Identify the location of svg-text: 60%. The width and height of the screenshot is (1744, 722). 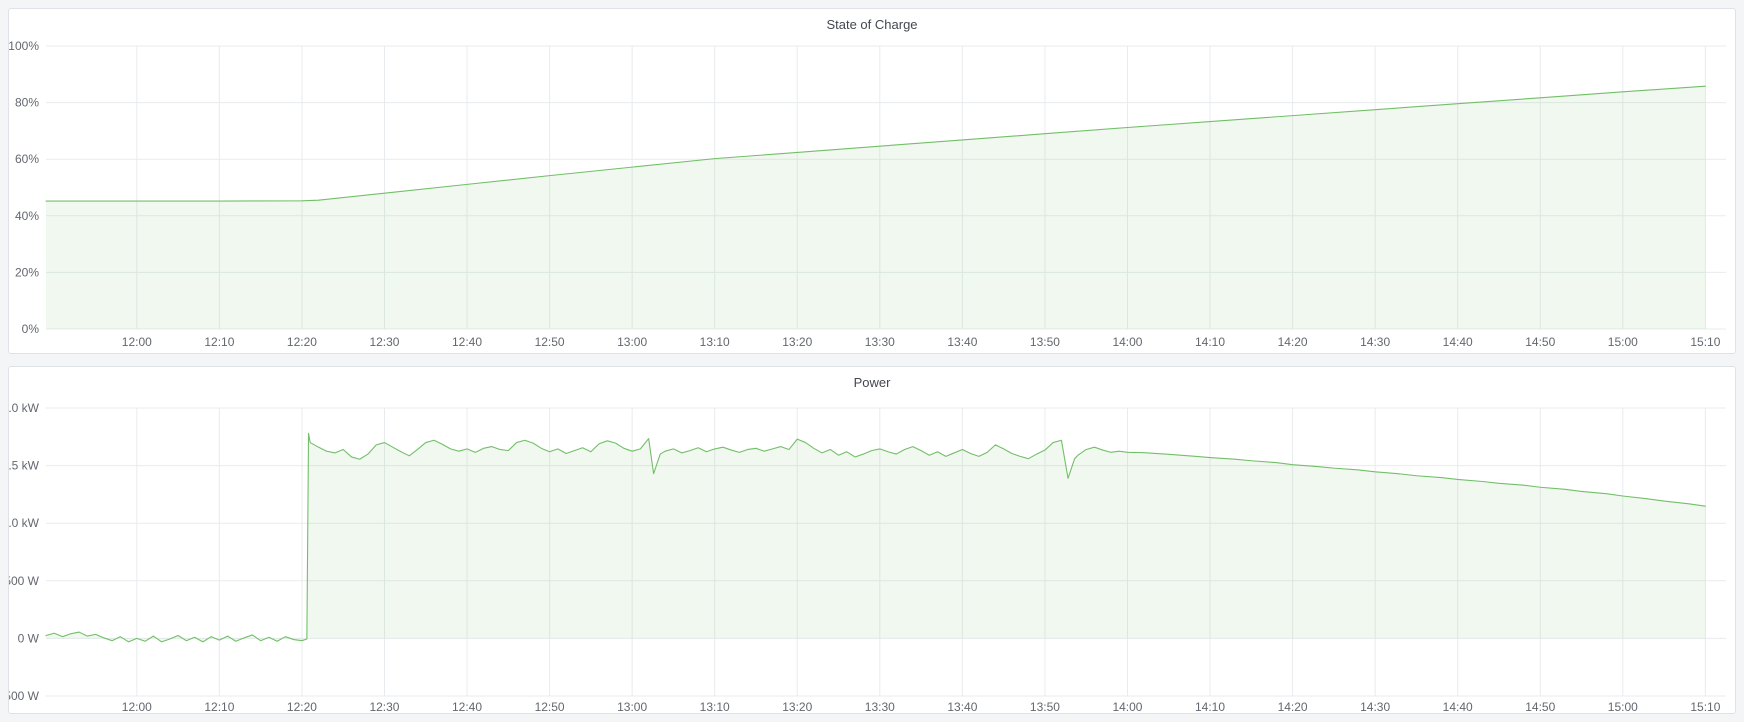
(27, 159).